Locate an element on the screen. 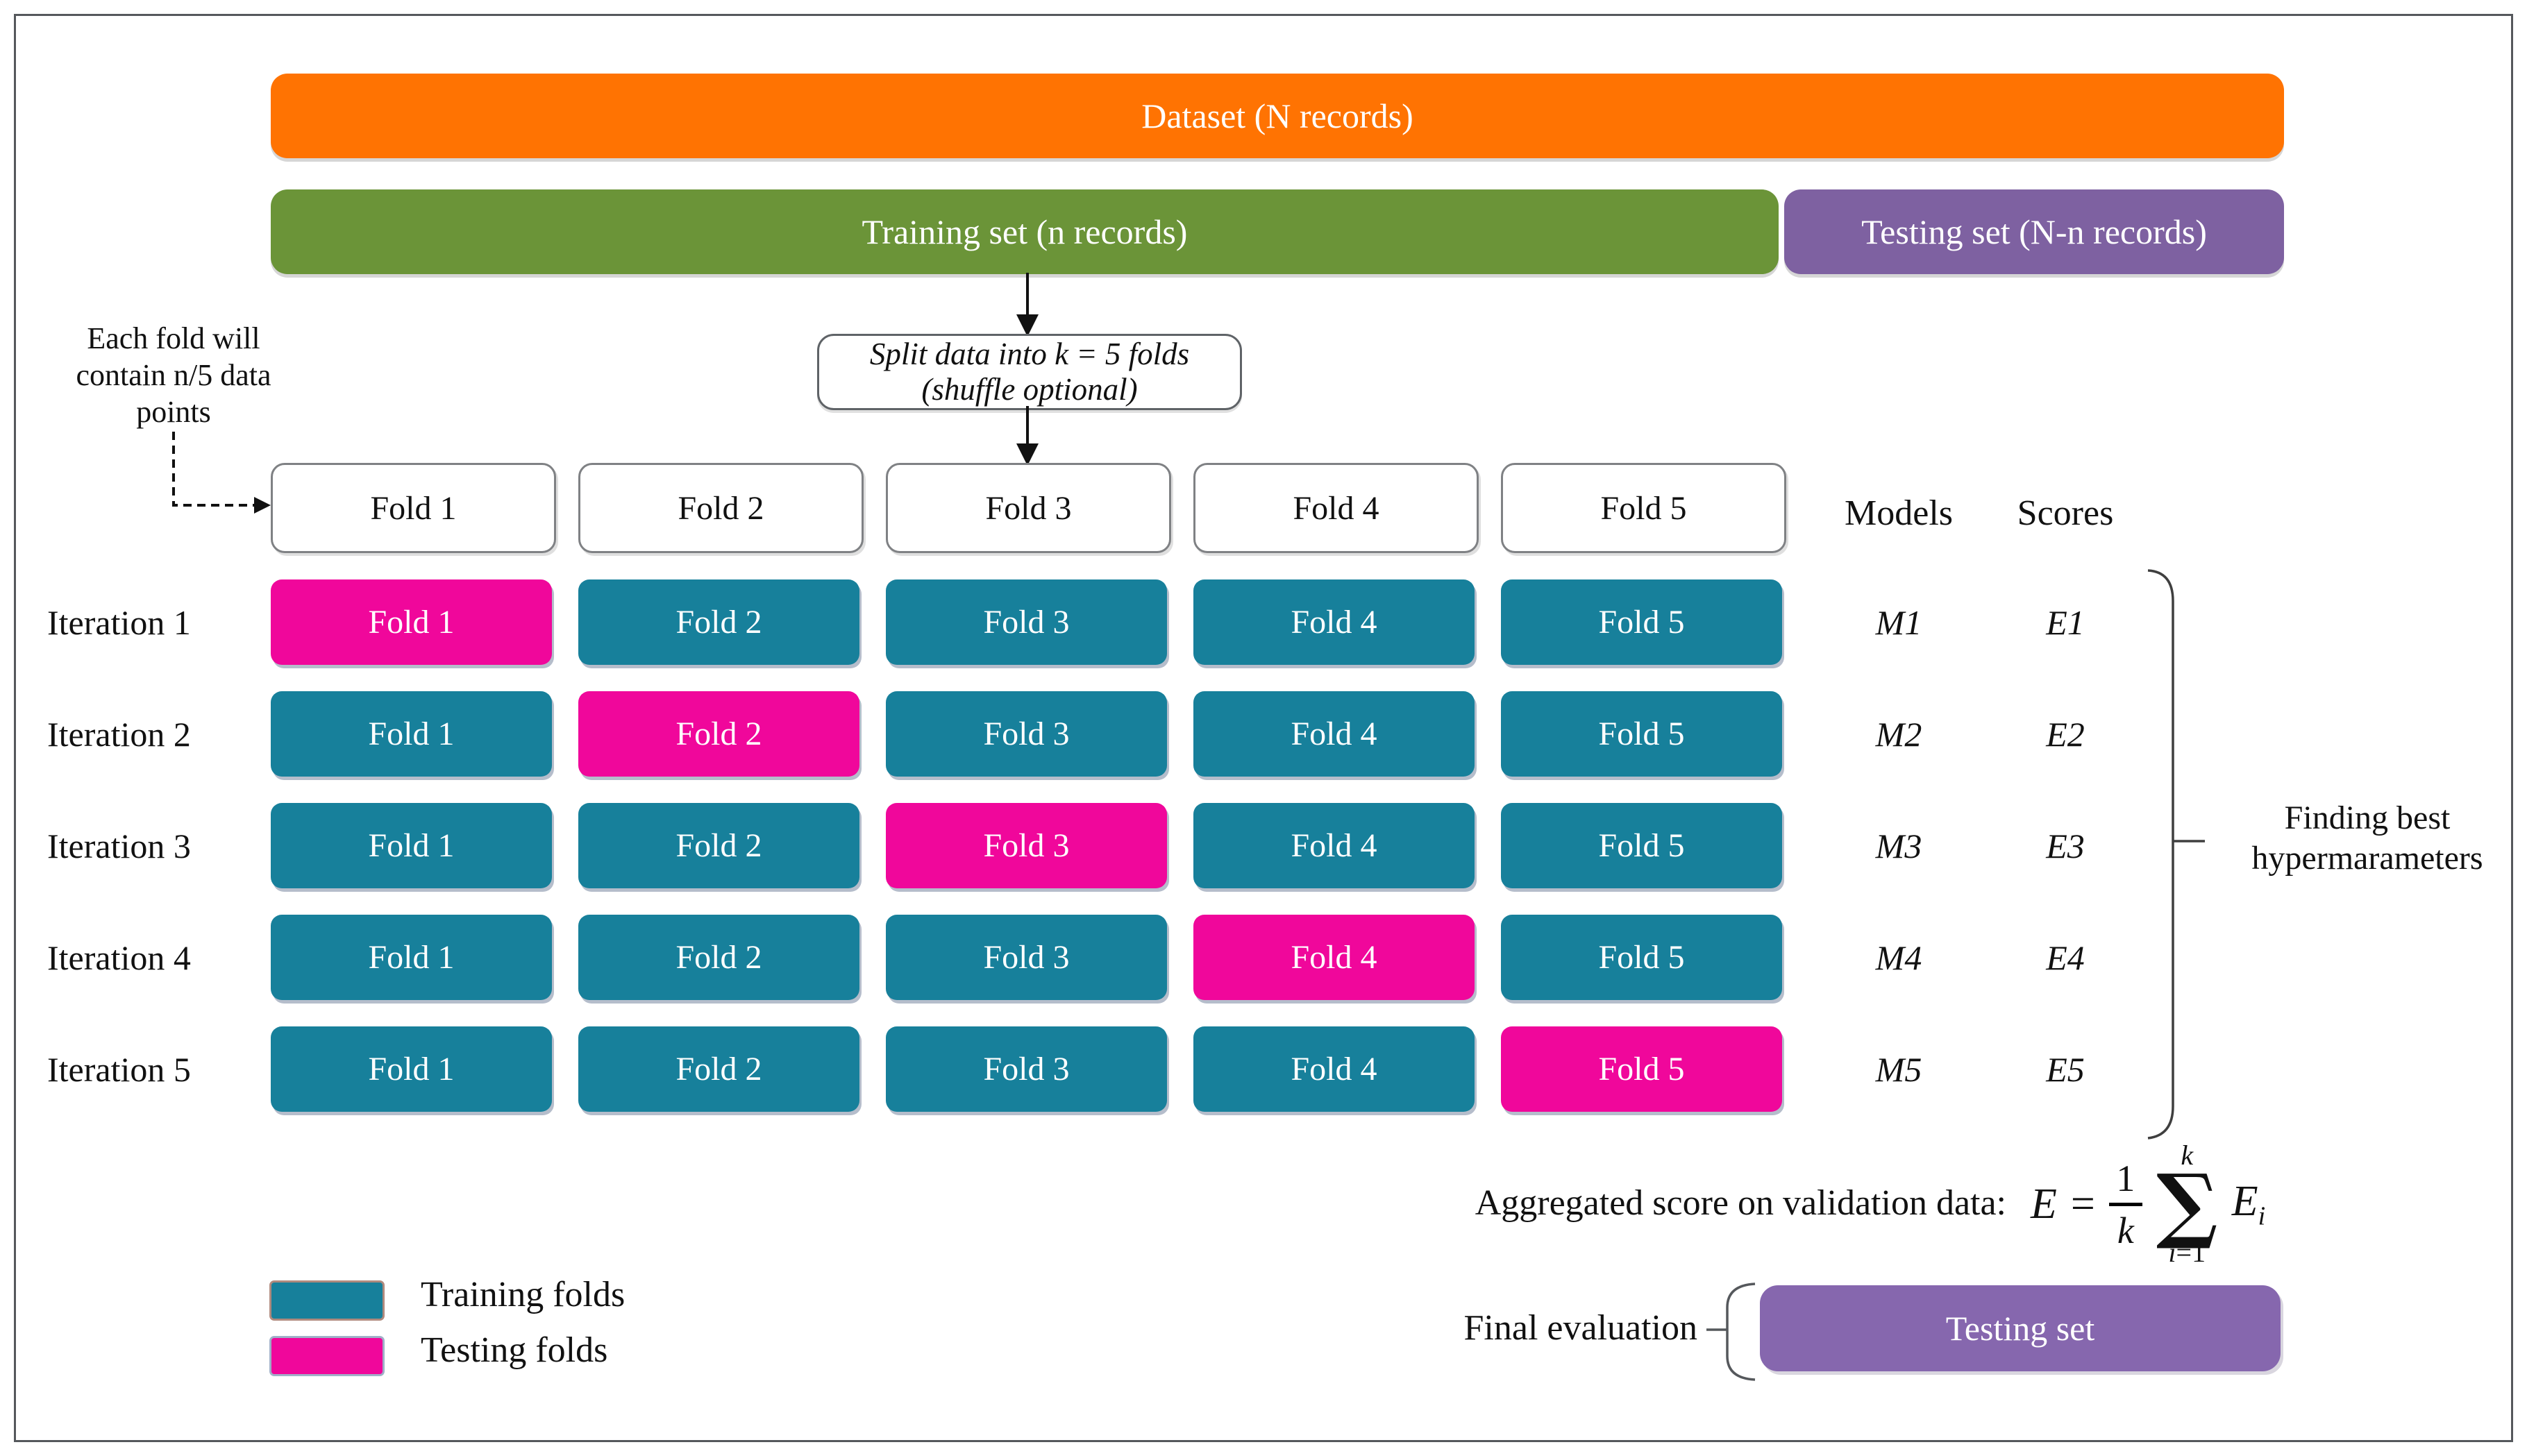  final-evaluation-brace-icon is located at coordinates (1731, 1332).